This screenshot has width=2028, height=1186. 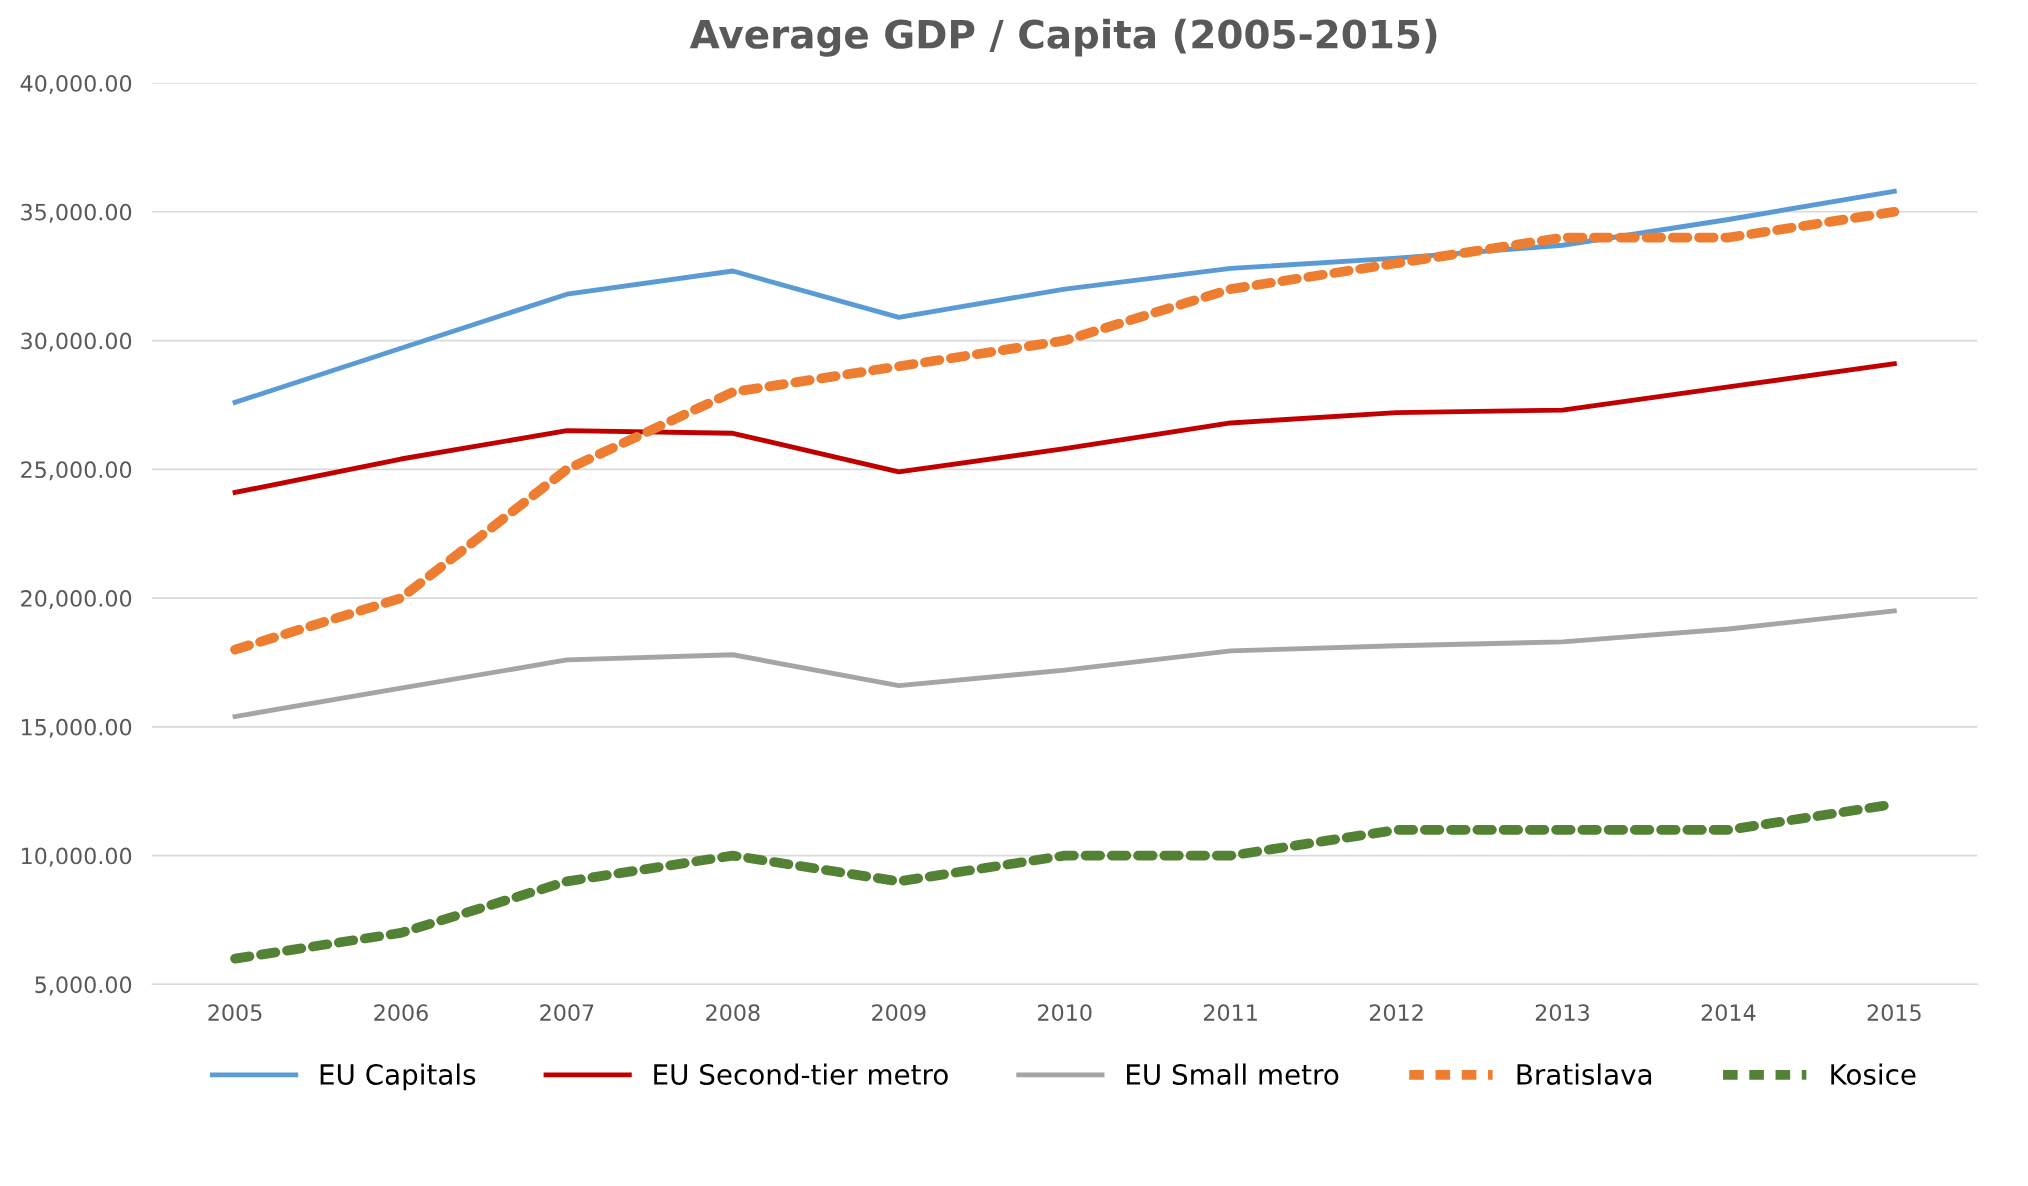 What do you see at coordinates (1873, 1074) in the screenshot?
I see `legend-label: Kosice` at bounding box center [1873, 1074].